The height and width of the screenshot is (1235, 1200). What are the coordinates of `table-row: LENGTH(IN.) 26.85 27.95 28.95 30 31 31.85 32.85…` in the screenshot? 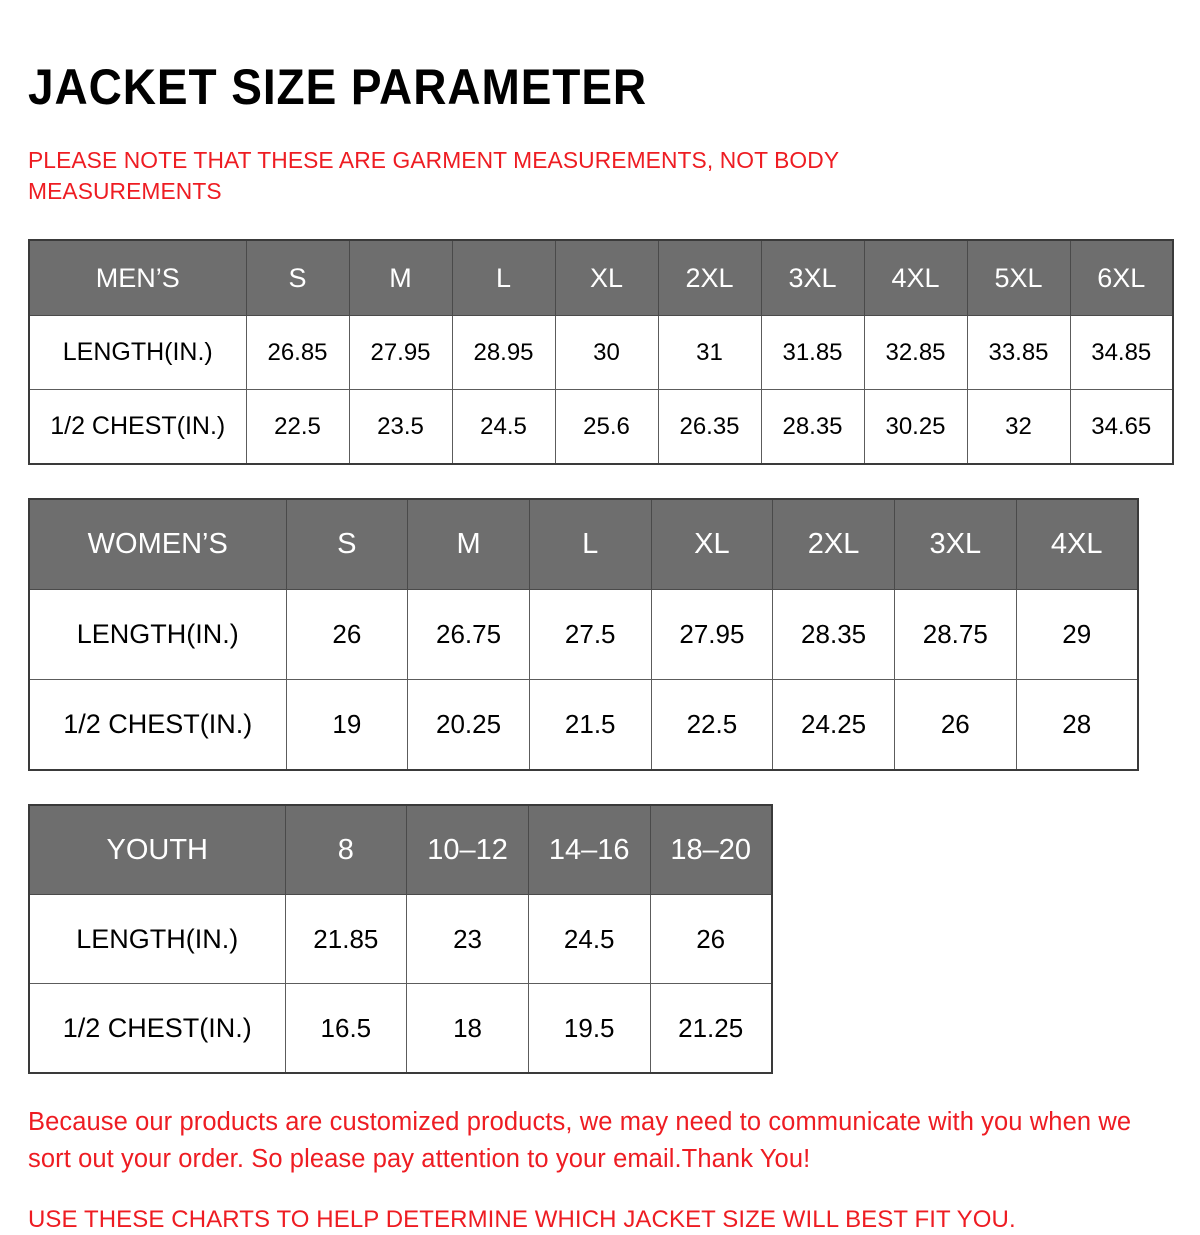 It's located at (601, 353).